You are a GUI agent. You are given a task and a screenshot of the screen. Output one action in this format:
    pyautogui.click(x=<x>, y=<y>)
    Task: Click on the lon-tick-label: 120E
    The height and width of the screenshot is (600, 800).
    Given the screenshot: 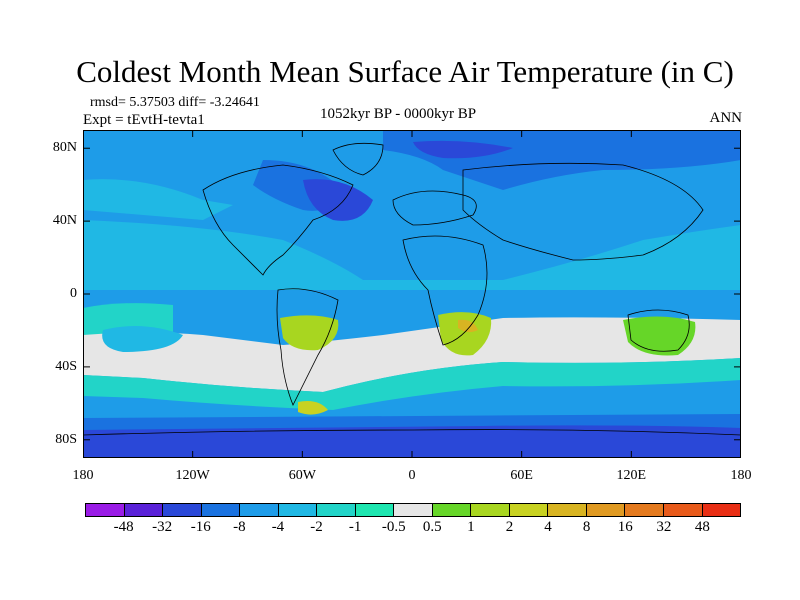 What is the action you would take?
    pyautogui.click(x=631, y=475)
    